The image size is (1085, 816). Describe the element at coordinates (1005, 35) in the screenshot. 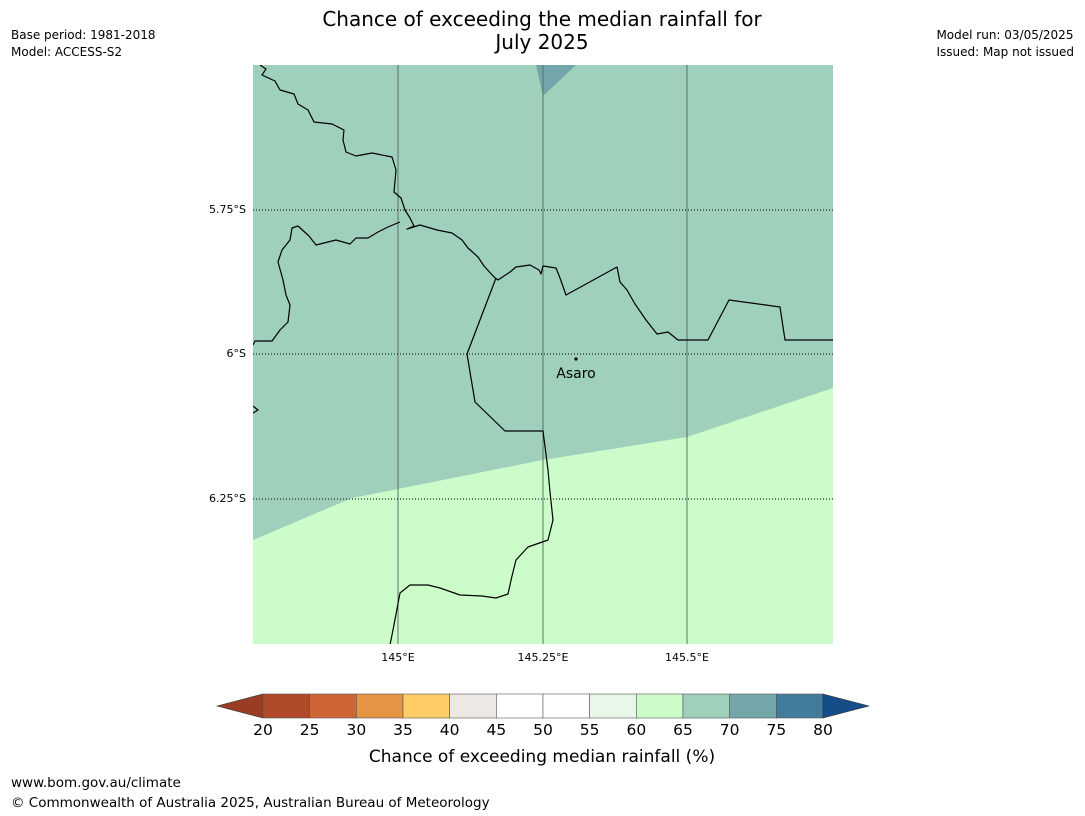

I see `model-run: Model run: 03/05/2025` at that location.